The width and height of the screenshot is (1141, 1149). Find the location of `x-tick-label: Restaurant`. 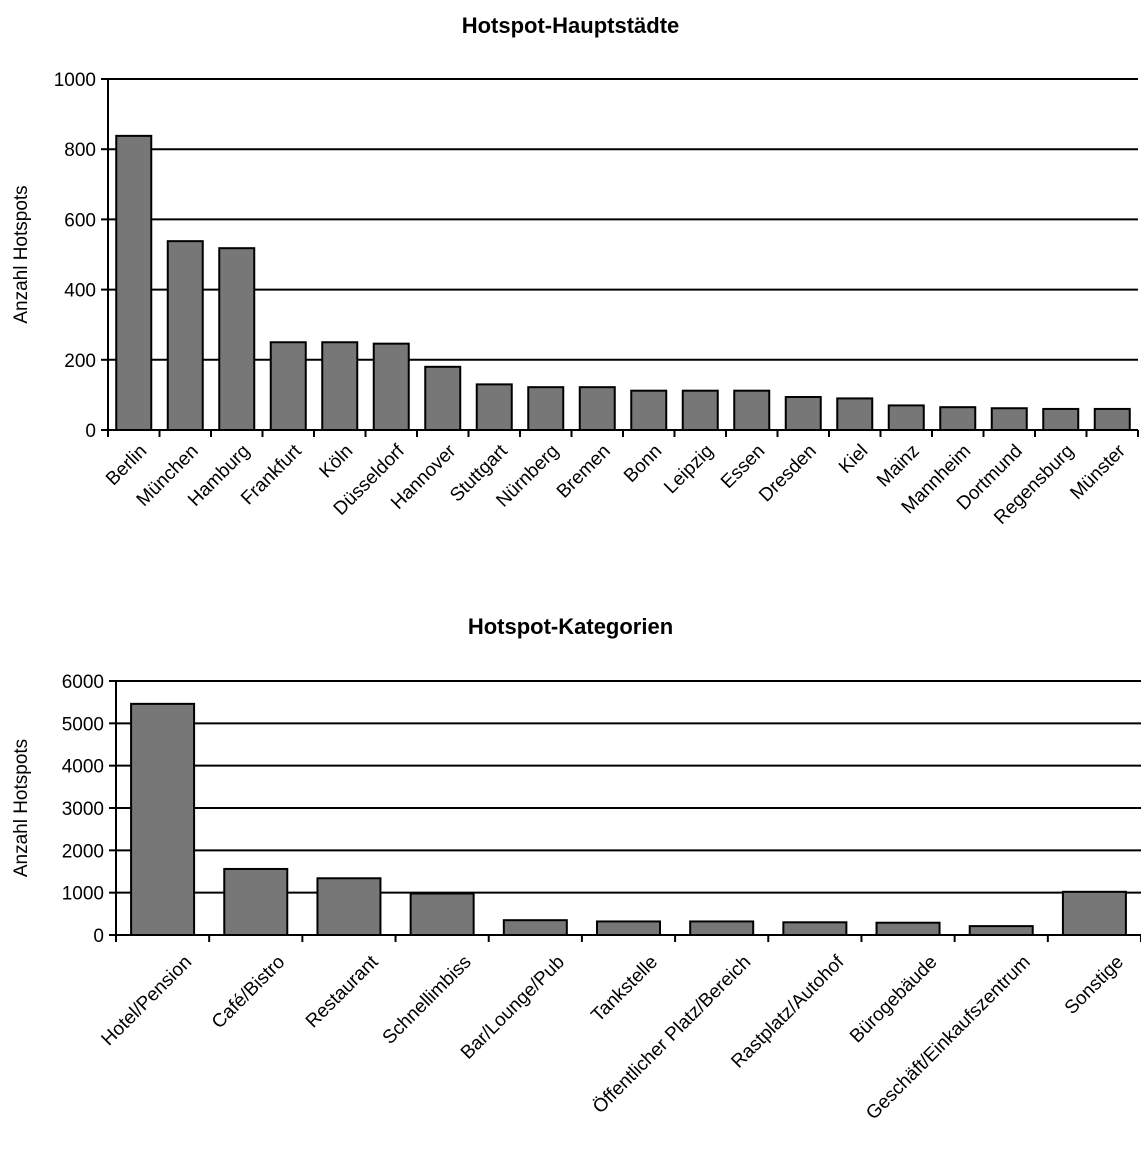

x-tick-label: Restaurant is located at coordinates (342, 991).